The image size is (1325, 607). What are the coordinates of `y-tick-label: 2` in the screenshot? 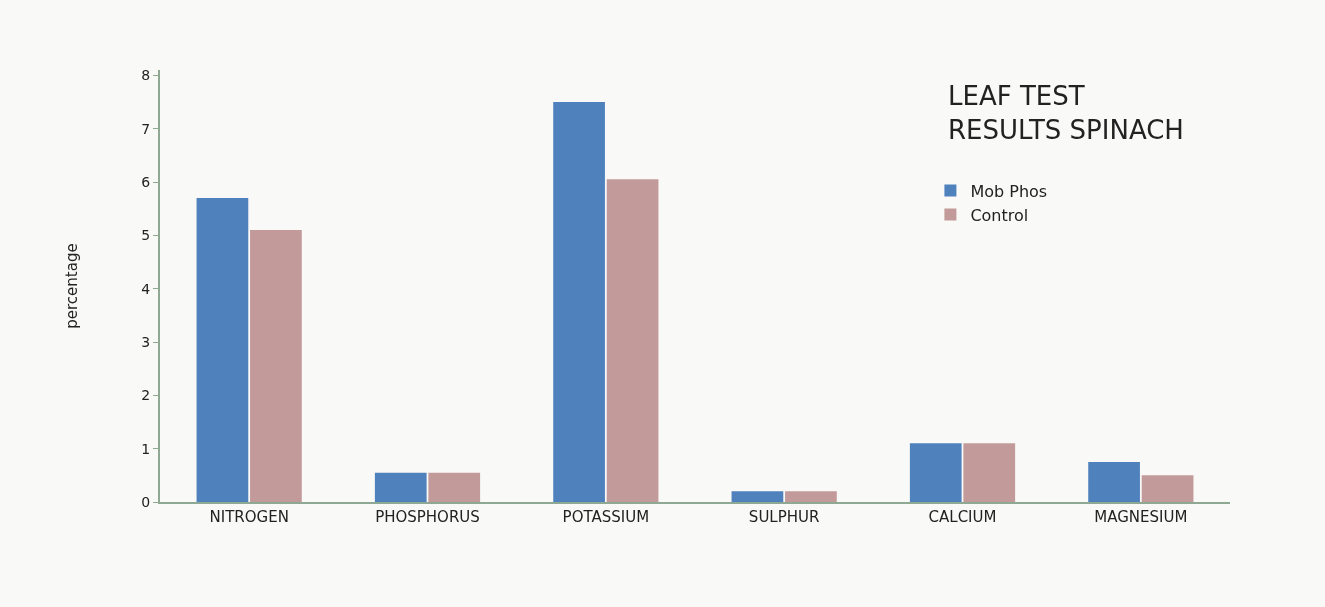 It's located at (146, 395).